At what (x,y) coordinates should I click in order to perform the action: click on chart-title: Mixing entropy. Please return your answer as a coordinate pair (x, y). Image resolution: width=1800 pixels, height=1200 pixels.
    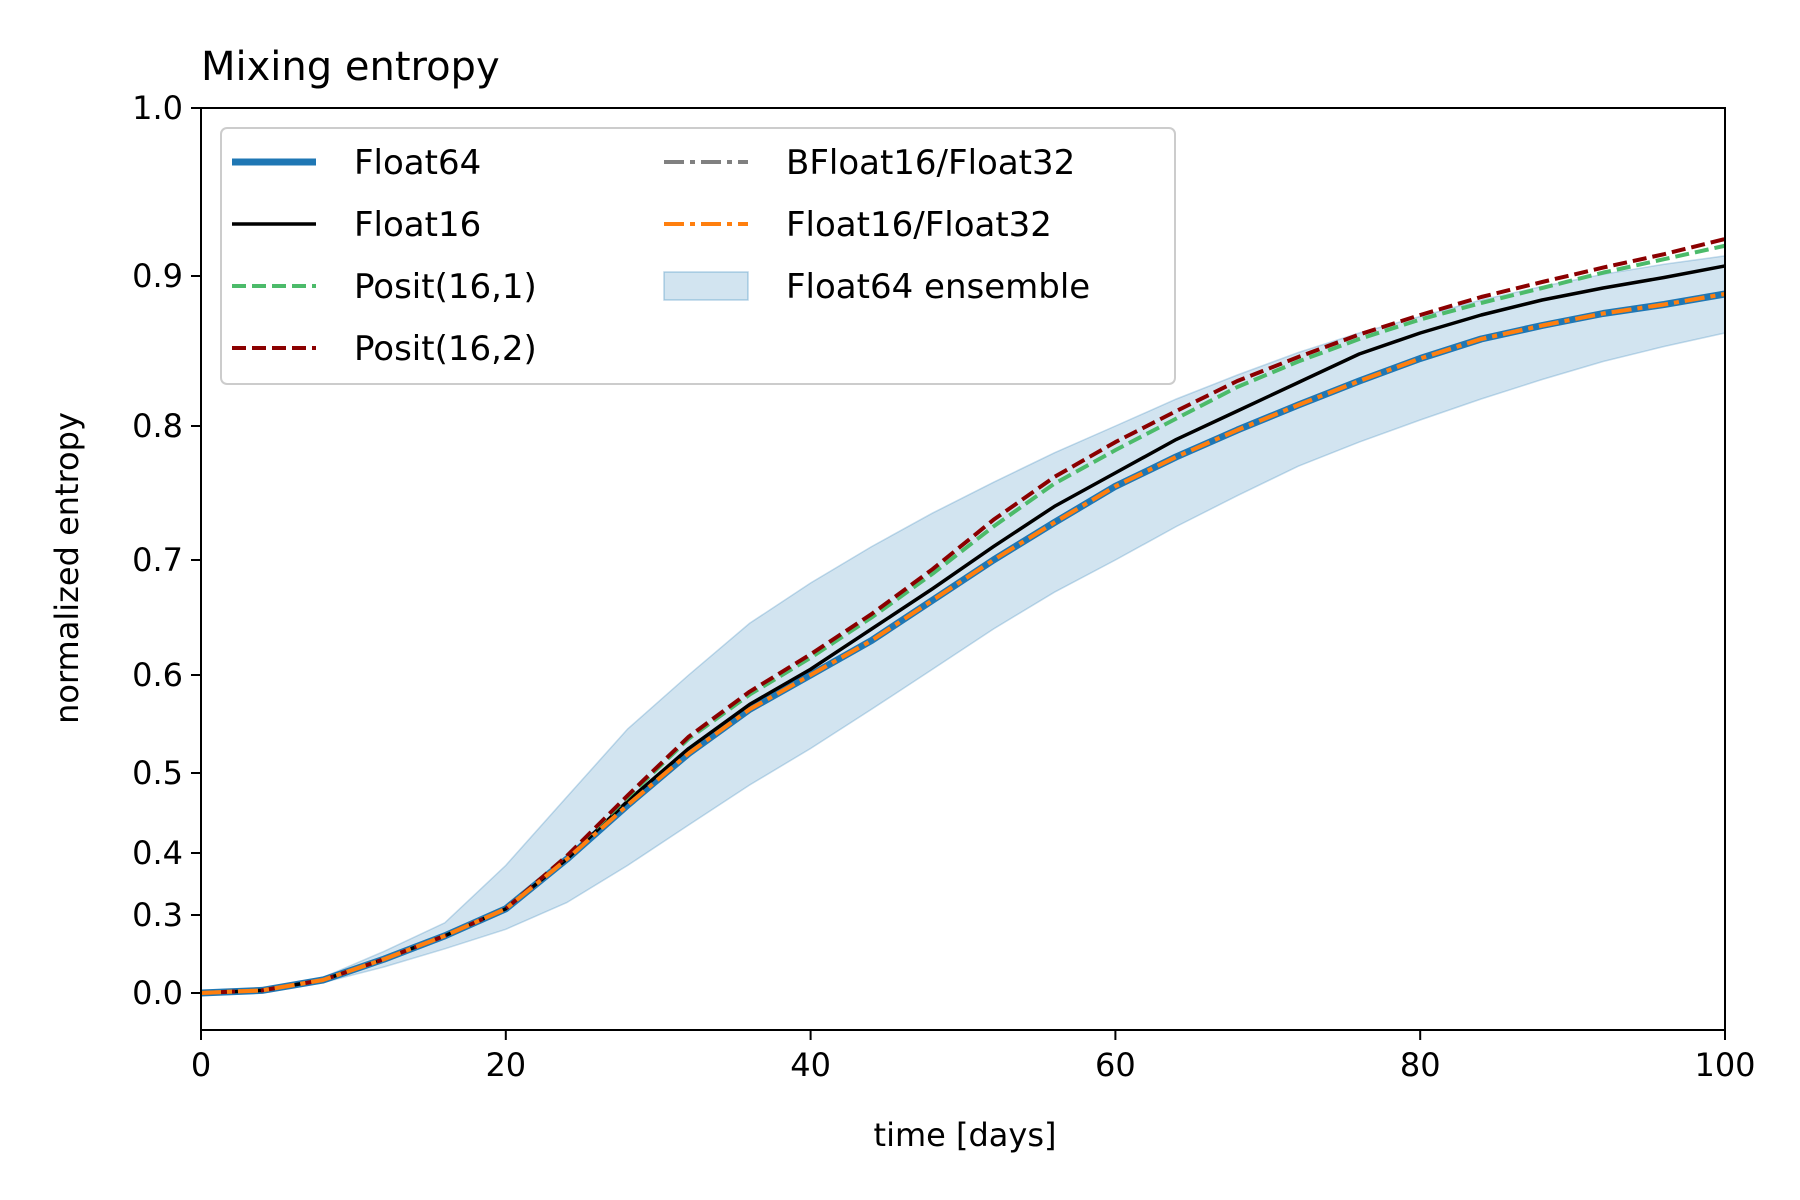
    Looking at the image, I should click on (350, 67).